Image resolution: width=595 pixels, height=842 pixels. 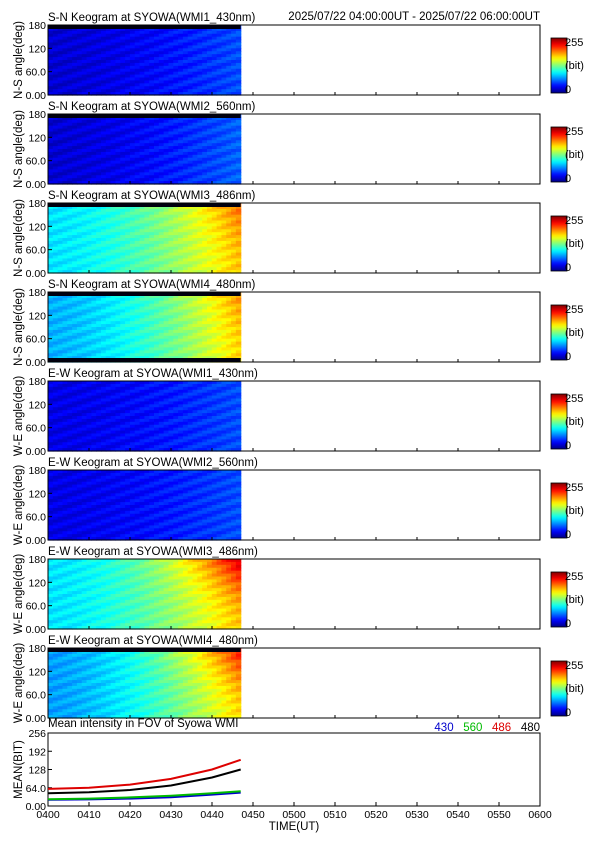 I want to click on heatmap-image, so click(x=145, y=149).